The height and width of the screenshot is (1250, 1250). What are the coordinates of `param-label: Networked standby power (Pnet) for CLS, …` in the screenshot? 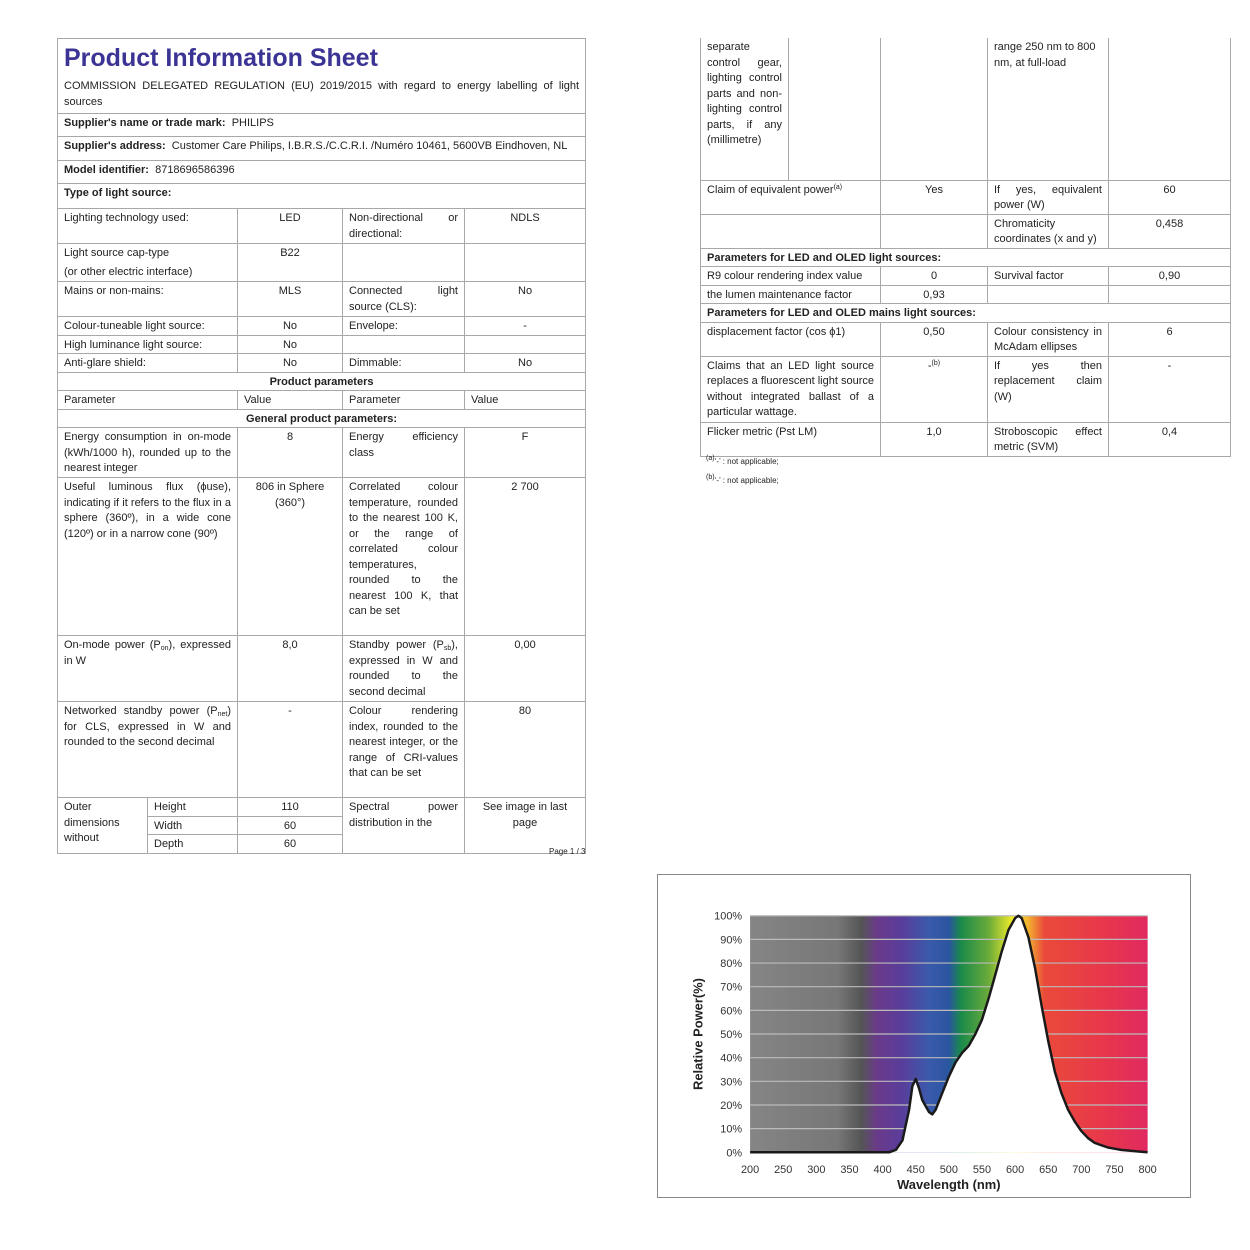 It's located at (147, 749).